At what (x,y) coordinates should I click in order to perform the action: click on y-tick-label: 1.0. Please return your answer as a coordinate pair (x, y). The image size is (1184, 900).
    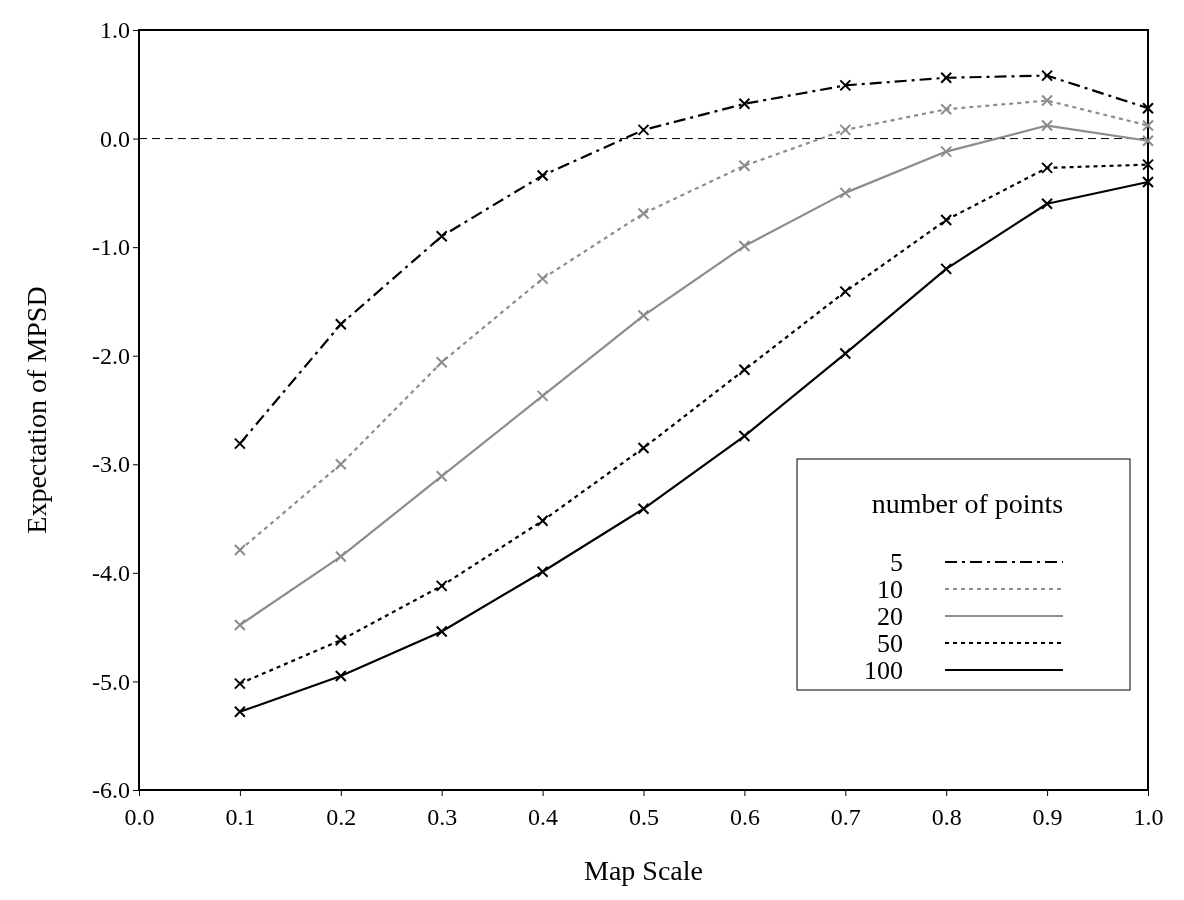
    Looking at the image, I should click on (115, 30).